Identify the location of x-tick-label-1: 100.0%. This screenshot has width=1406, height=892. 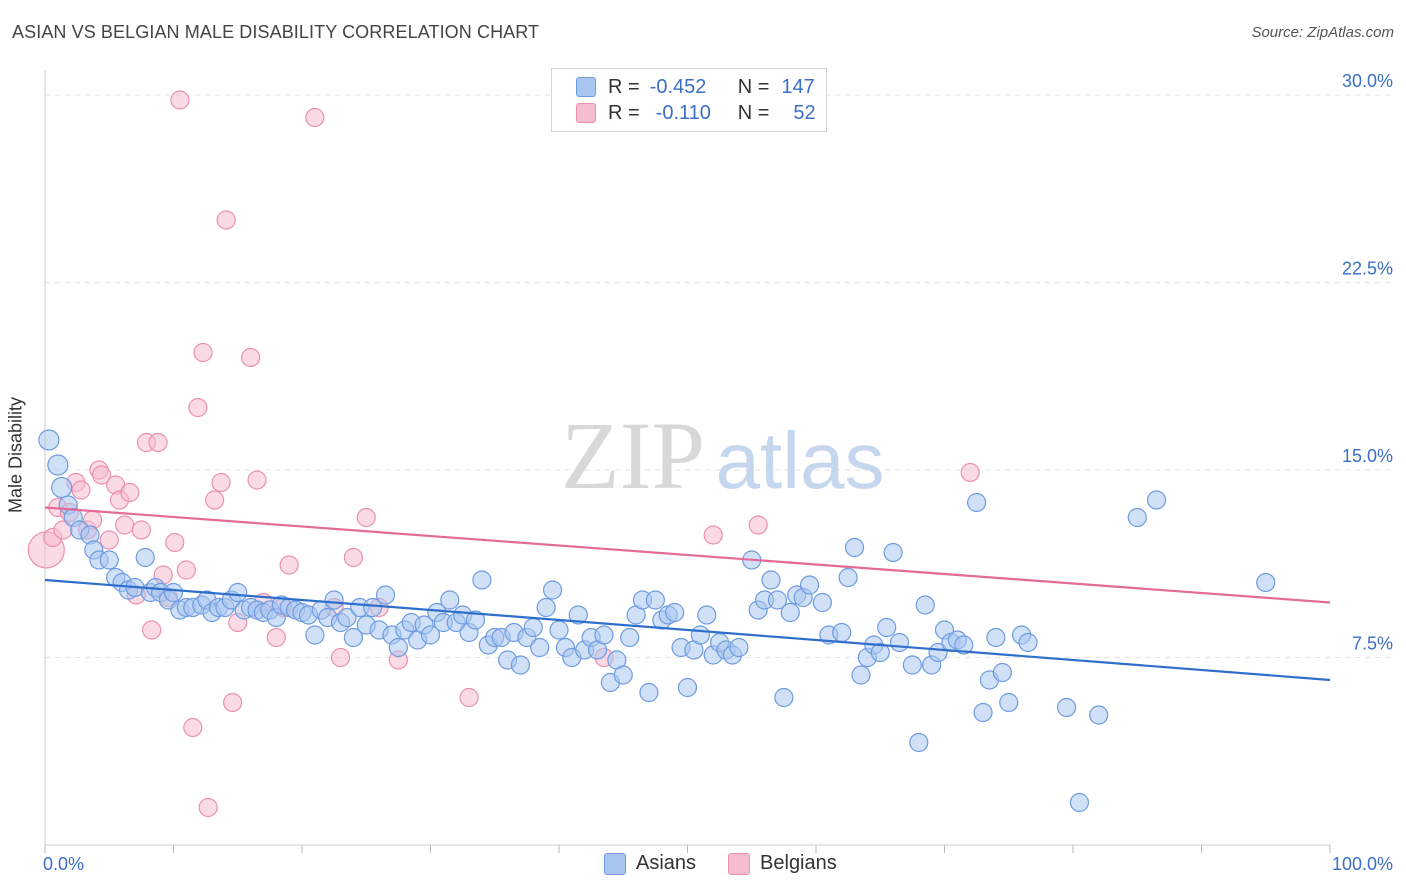
(1362, 864).